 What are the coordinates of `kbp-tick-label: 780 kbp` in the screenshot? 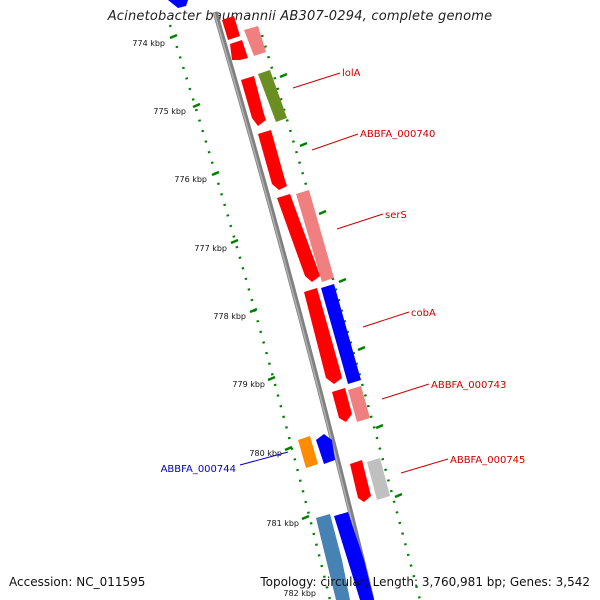 It's located at (265, 453).